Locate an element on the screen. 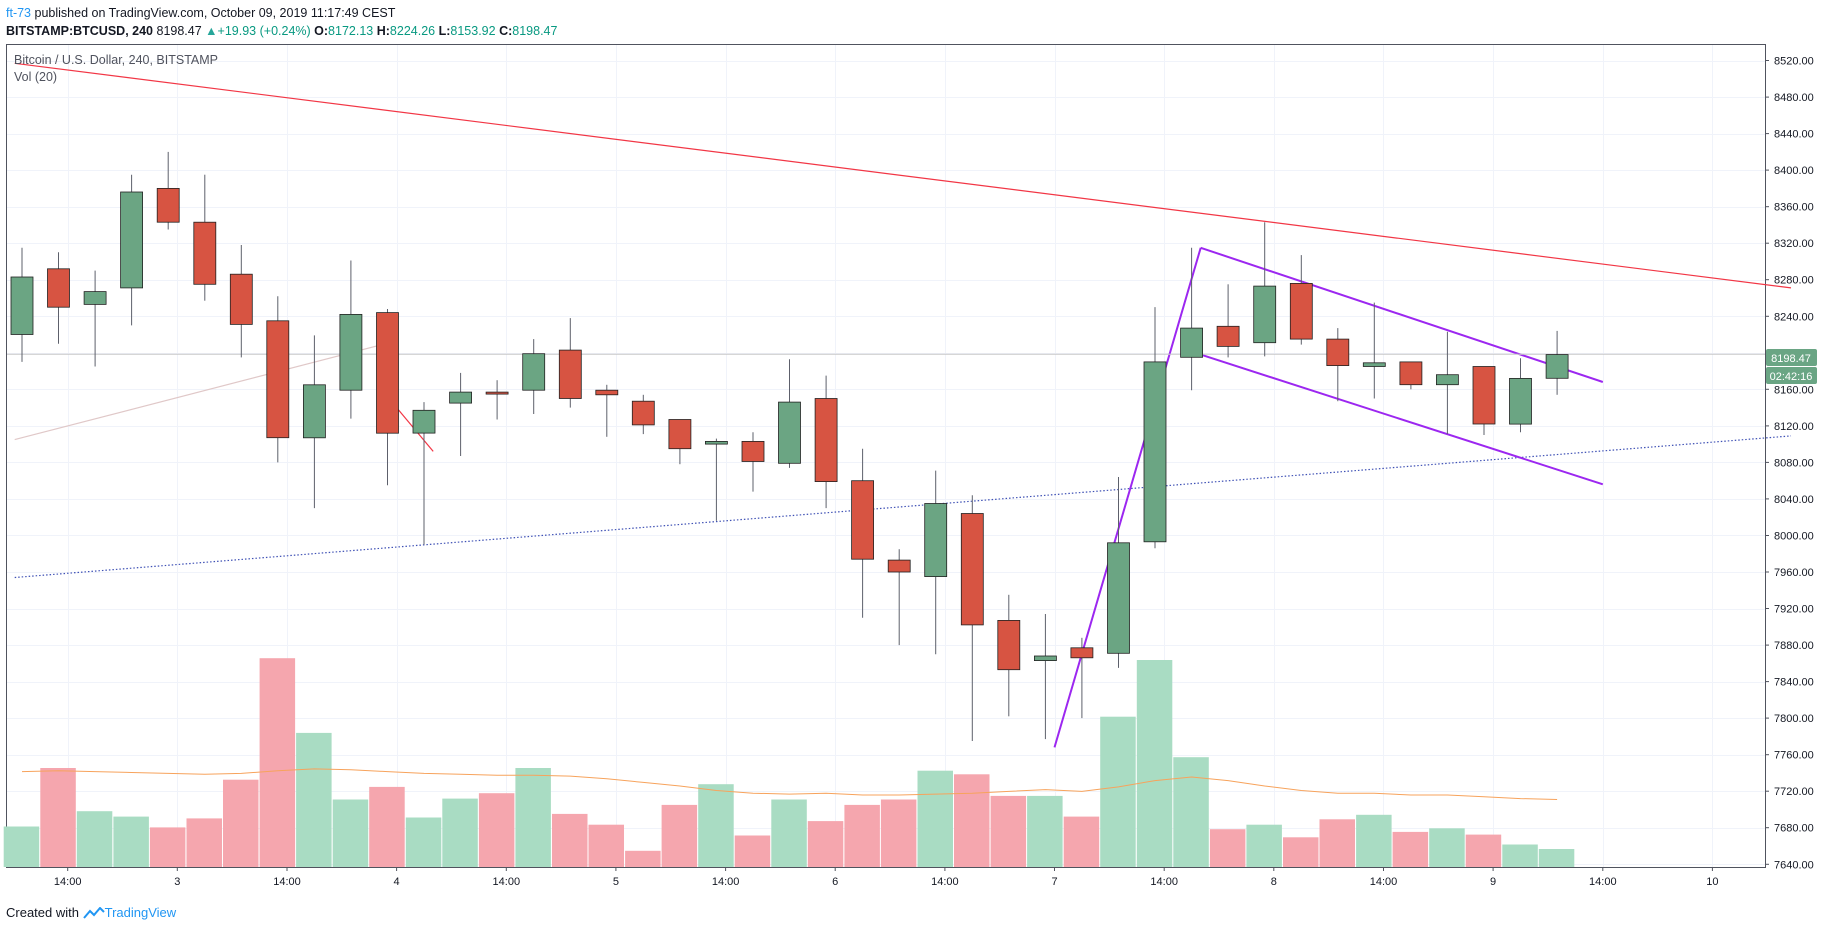 This screenshot has width=1828, height=931. created-with-label: Created with is located at coordinates (42, 912).